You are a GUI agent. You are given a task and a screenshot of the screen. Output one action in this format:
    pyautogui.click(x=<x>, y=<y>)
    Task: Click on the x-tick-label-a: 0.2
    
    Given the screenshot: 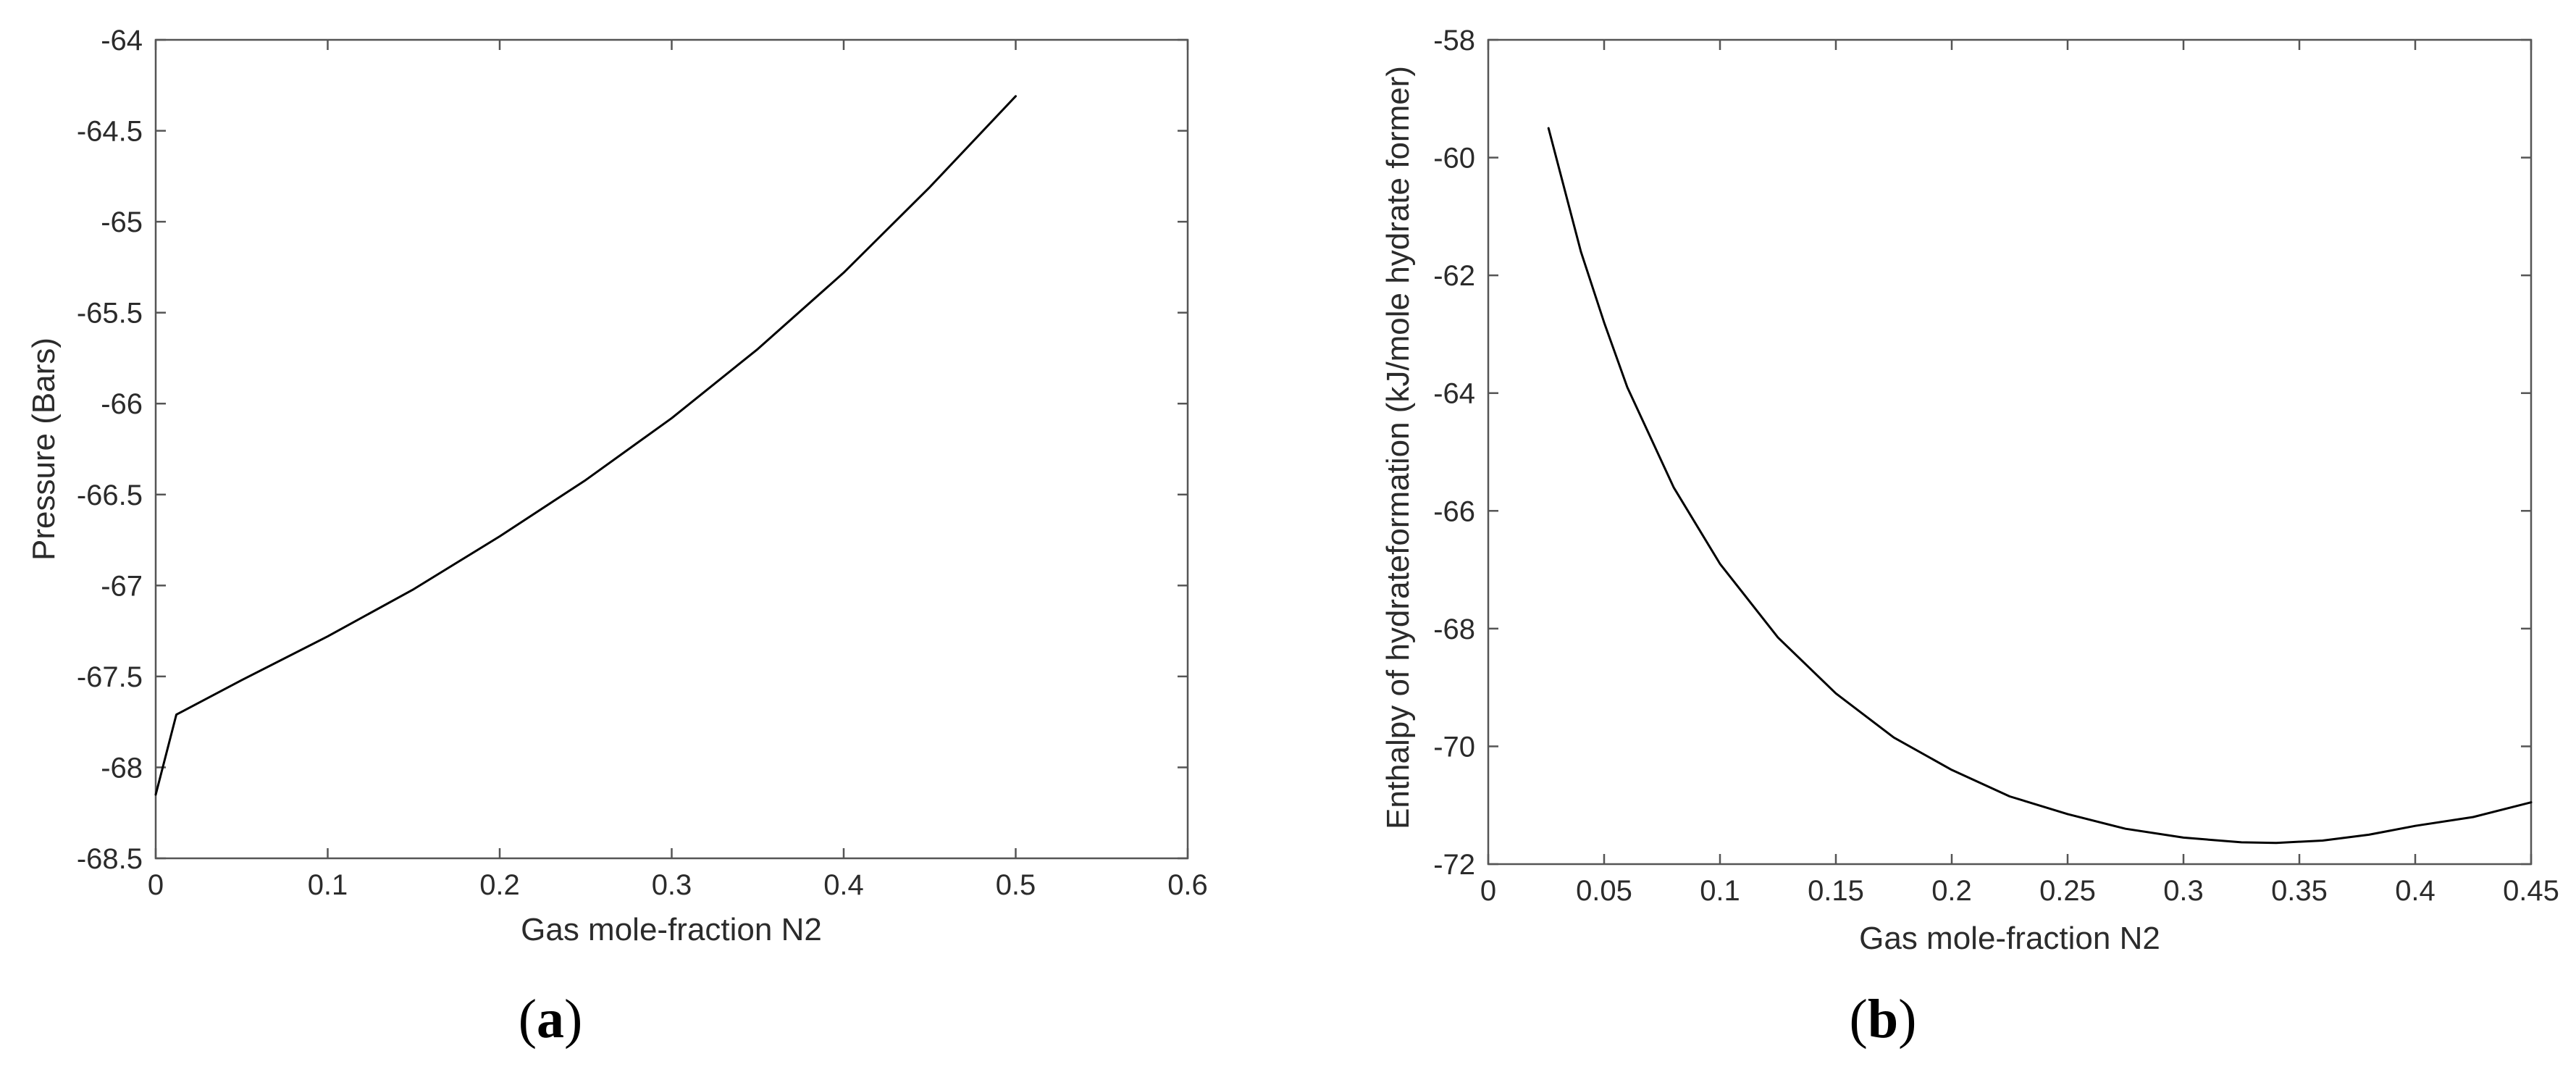 What is the action you would take?
    pyautogui.click(x=499, y=885)
    